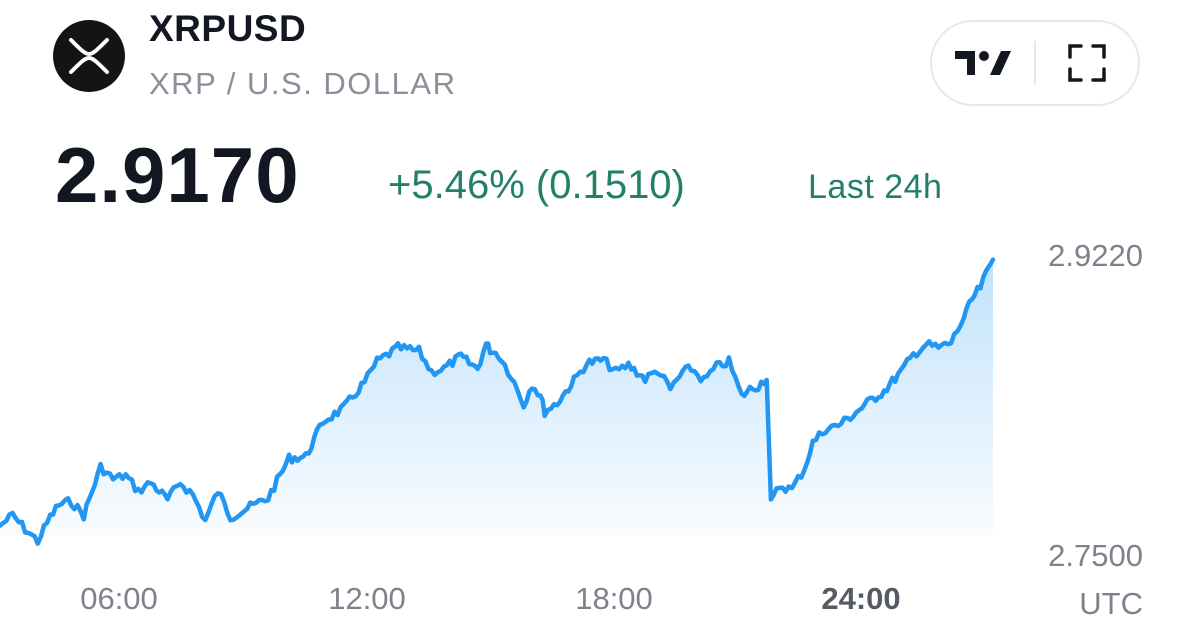 Image resolution: width=1179 pixels, height=640 pixels. Describe the element at coordinates (993, 259) in the screenshot. I see `data-point` at that location.